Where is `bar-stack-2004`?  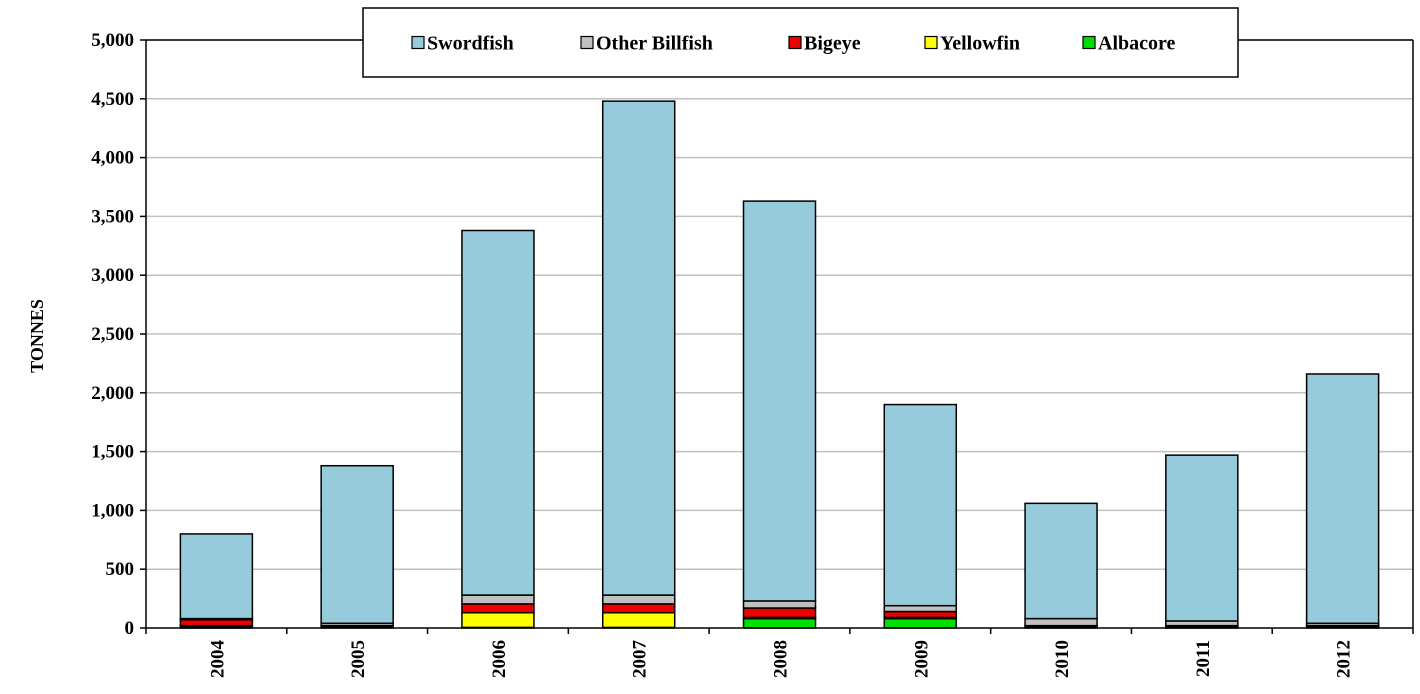 bar-stack-2004 is located at coordinates (216, 581).